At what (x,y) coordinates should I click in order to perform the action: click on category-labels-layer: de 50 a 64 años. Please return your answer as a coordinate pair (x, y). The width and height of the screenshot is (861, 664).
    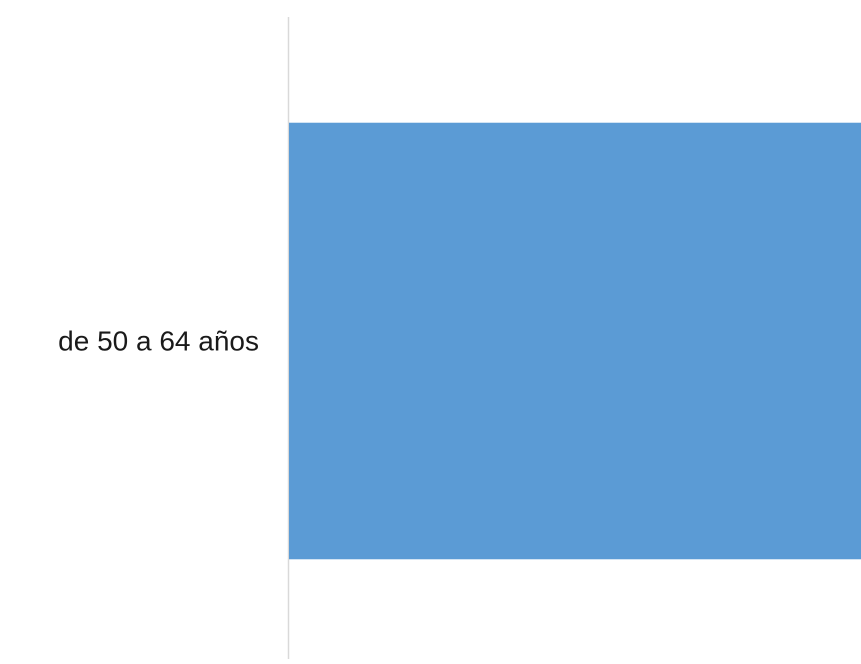
    Looking at the image, I should click on (158, 341).